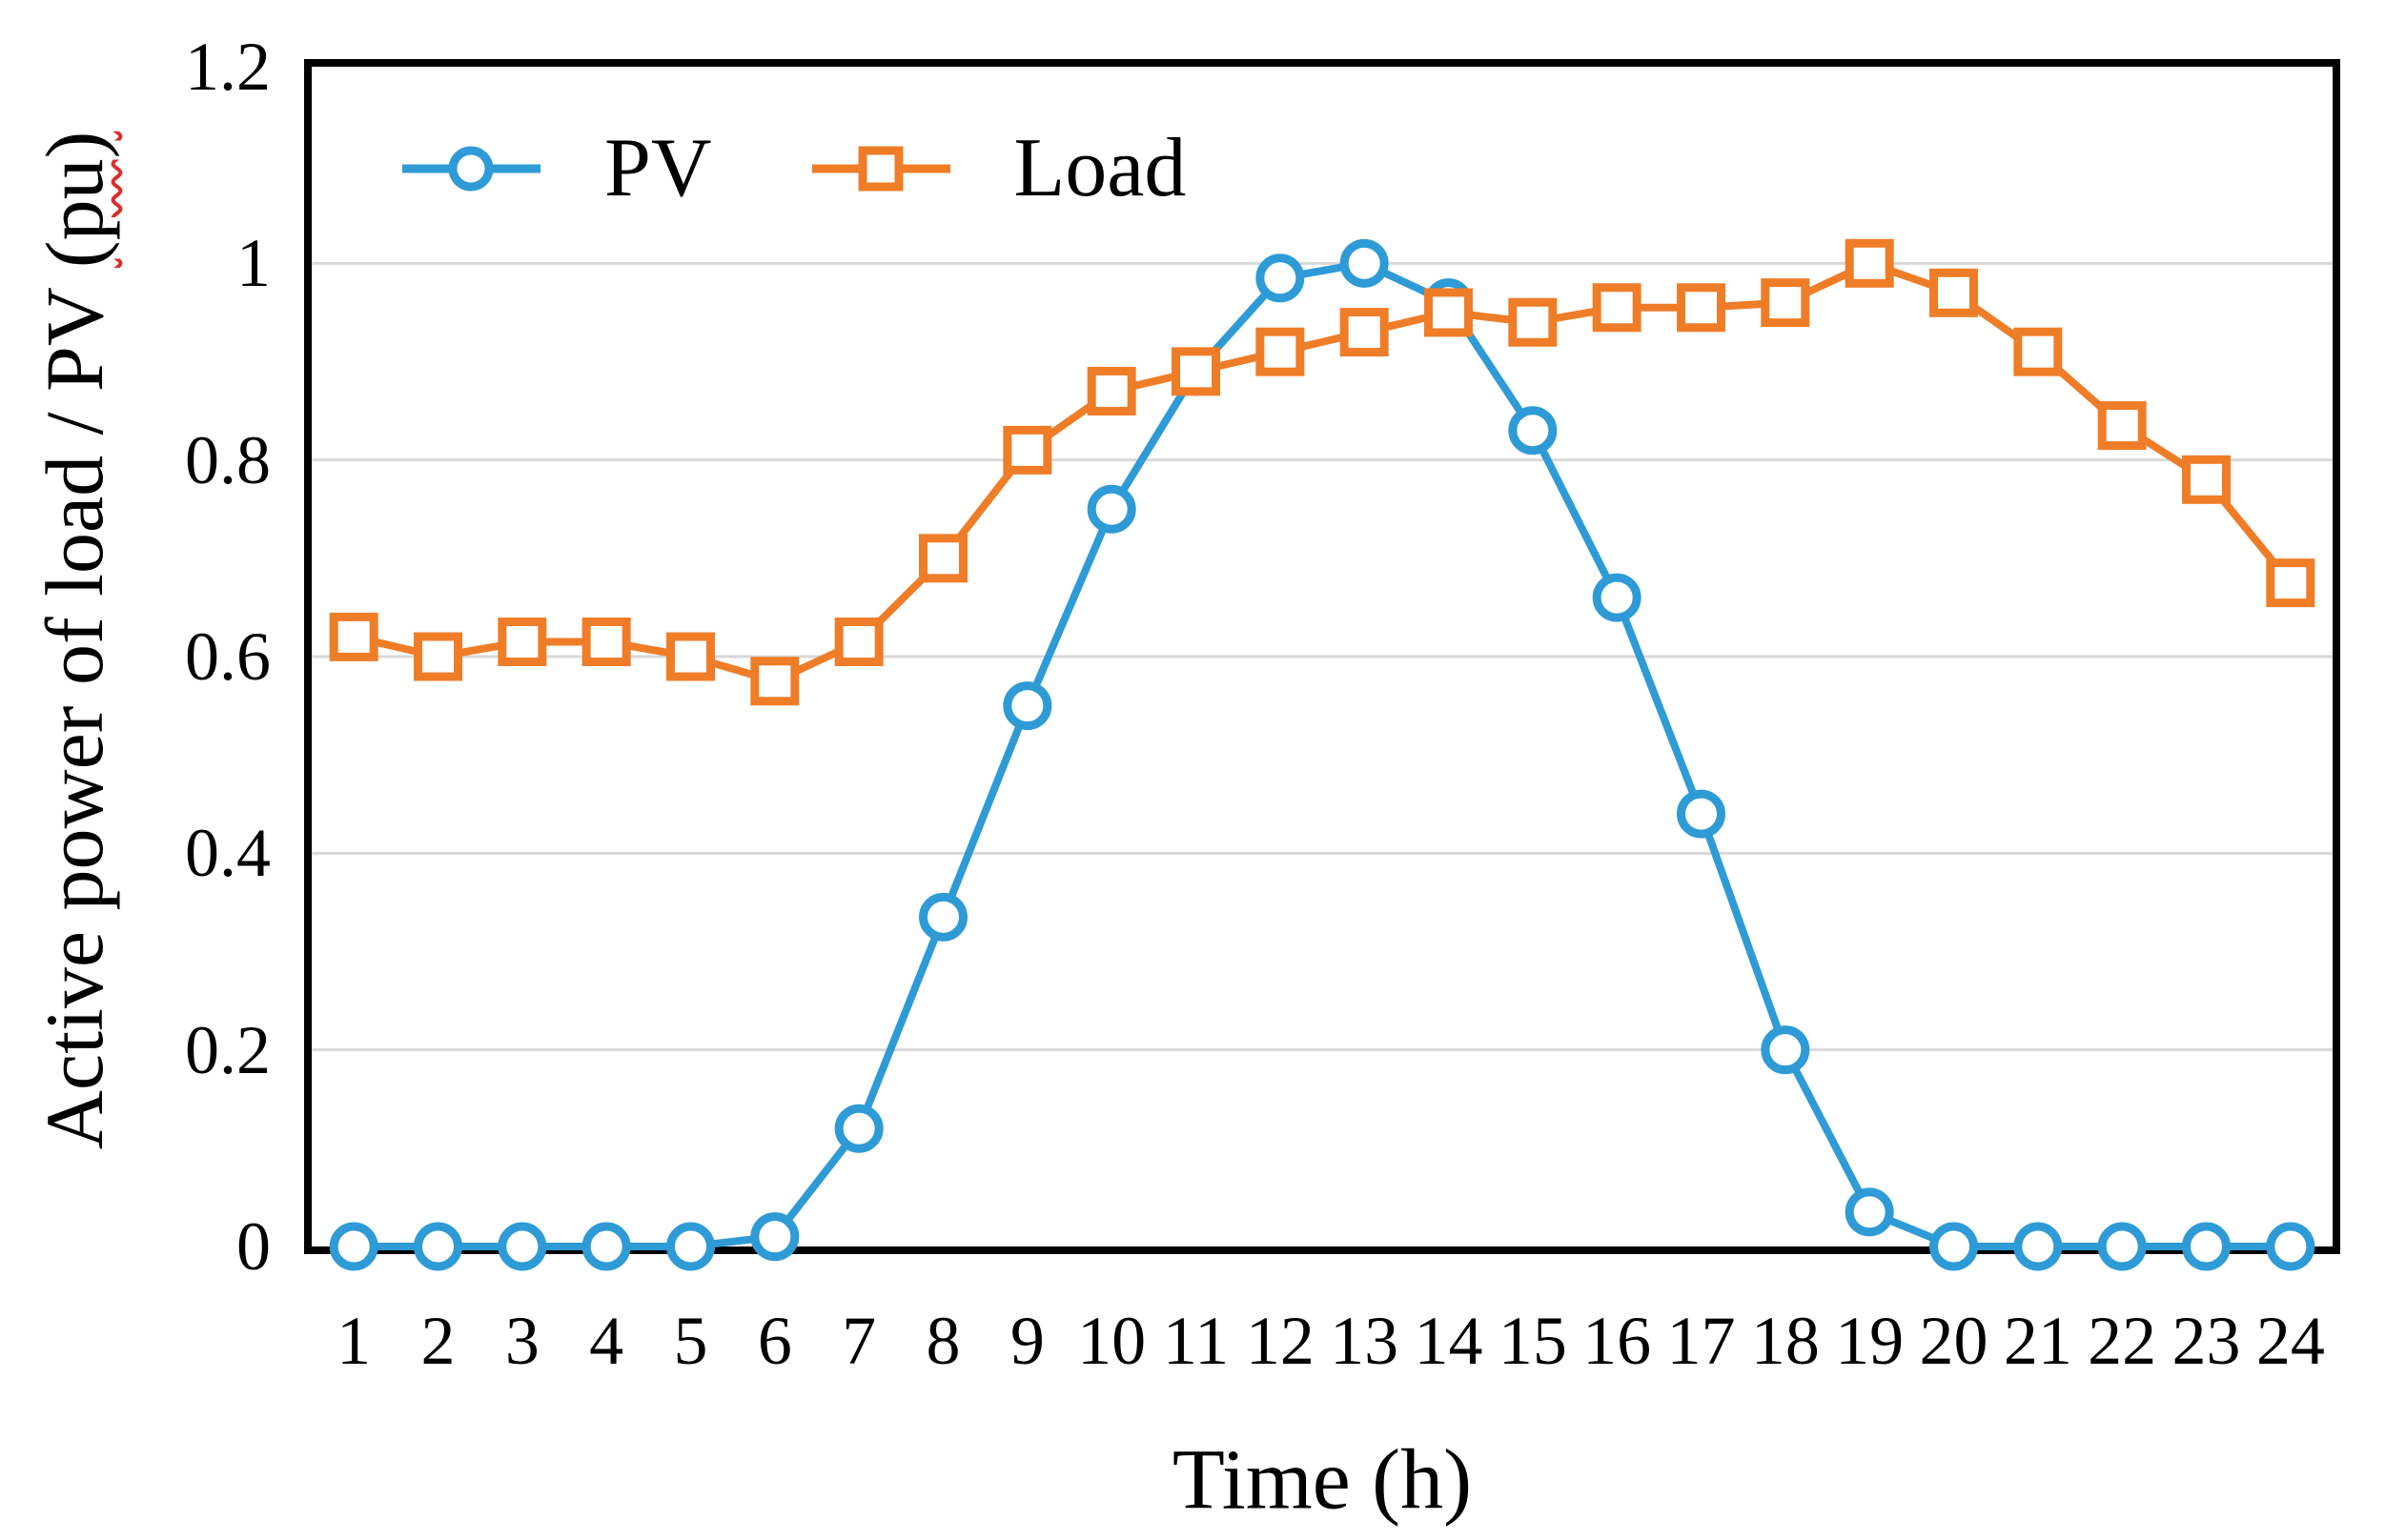 This screenshot has width=2406, height=1540. I want to click on load-legend-marker, so click(881, 169).